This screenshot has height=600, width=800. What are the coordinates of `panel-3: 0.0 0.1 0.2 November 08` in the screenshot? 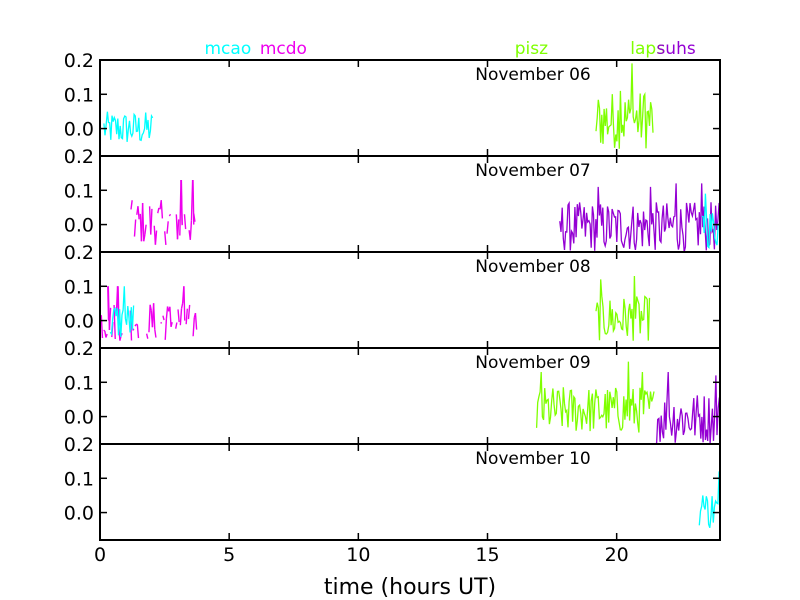 It's located at (392, 295).